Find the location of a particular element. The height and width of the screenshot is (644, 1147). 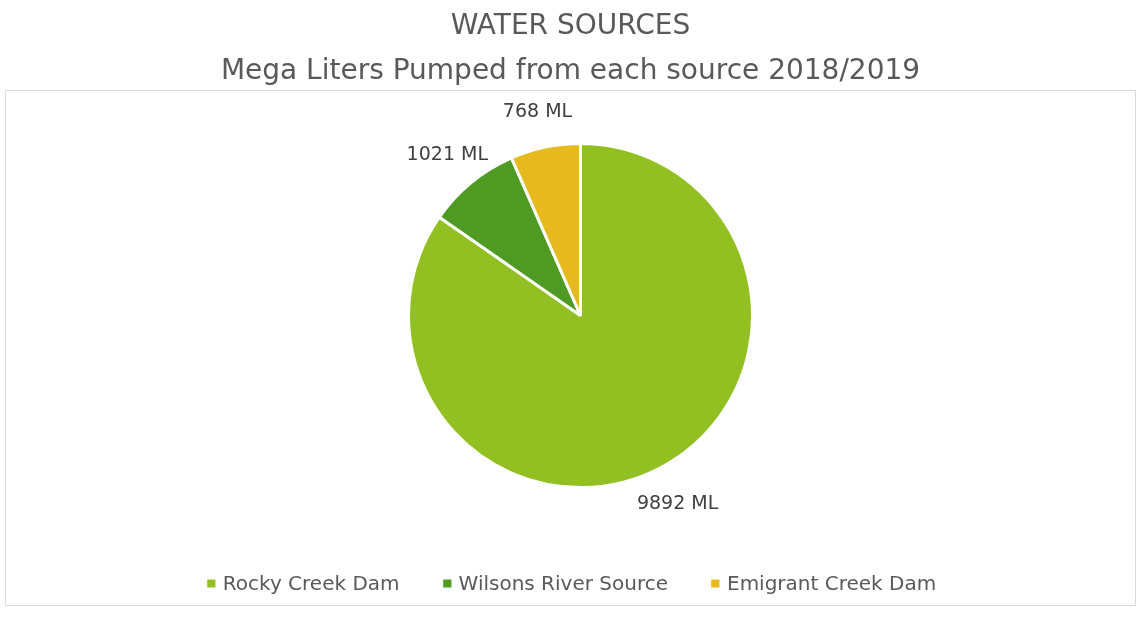

data-label: 9892 ML is located at coordinates (677, 501).